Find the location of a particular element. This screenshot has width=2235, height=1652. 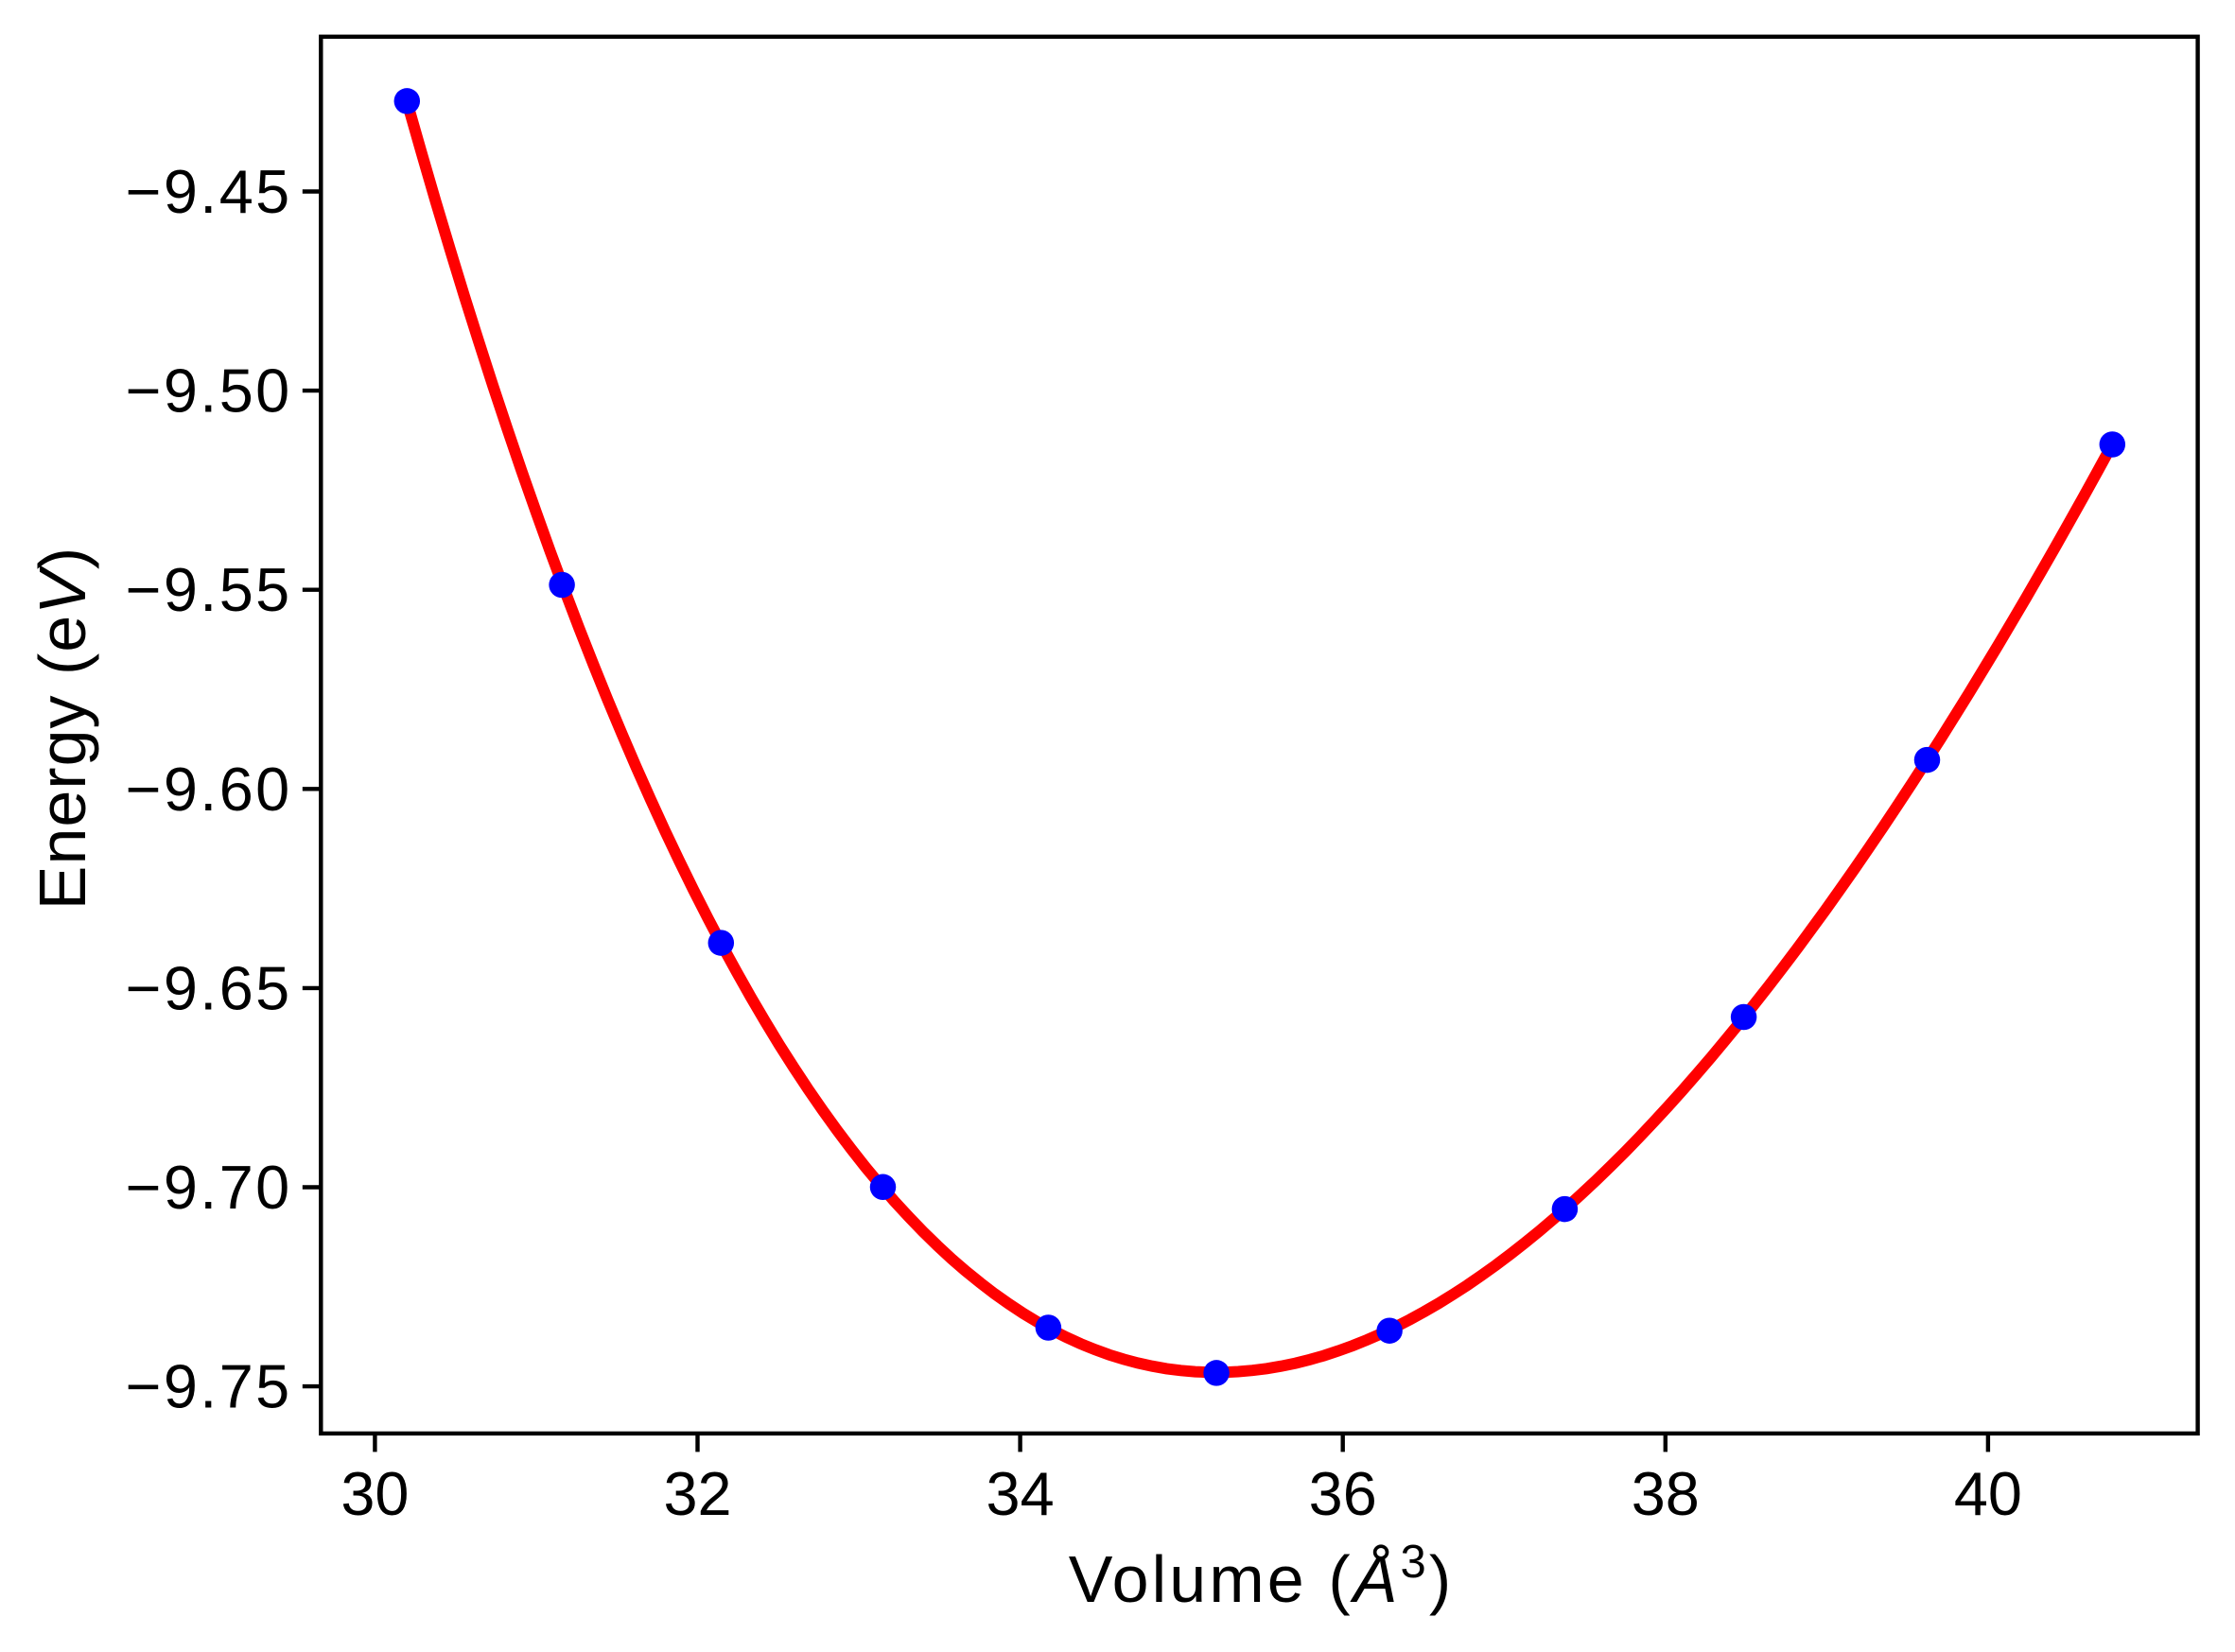

svg-text: 32 is located at coordinates (697, 1494).